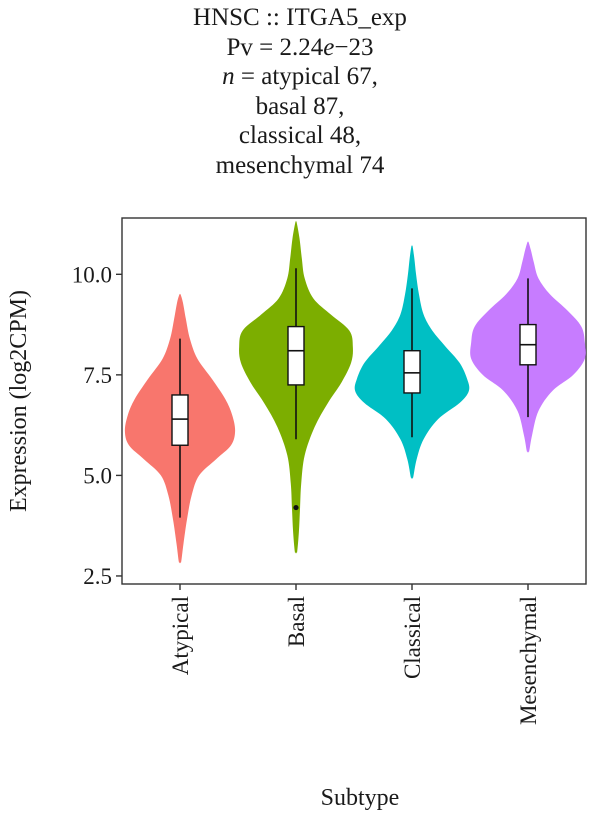 The height and width of the screenshot is (815, 600). Describe the element at coordinates (300, 106) in the screenshot. I see `title-line-basal: basal 87,` at that location.